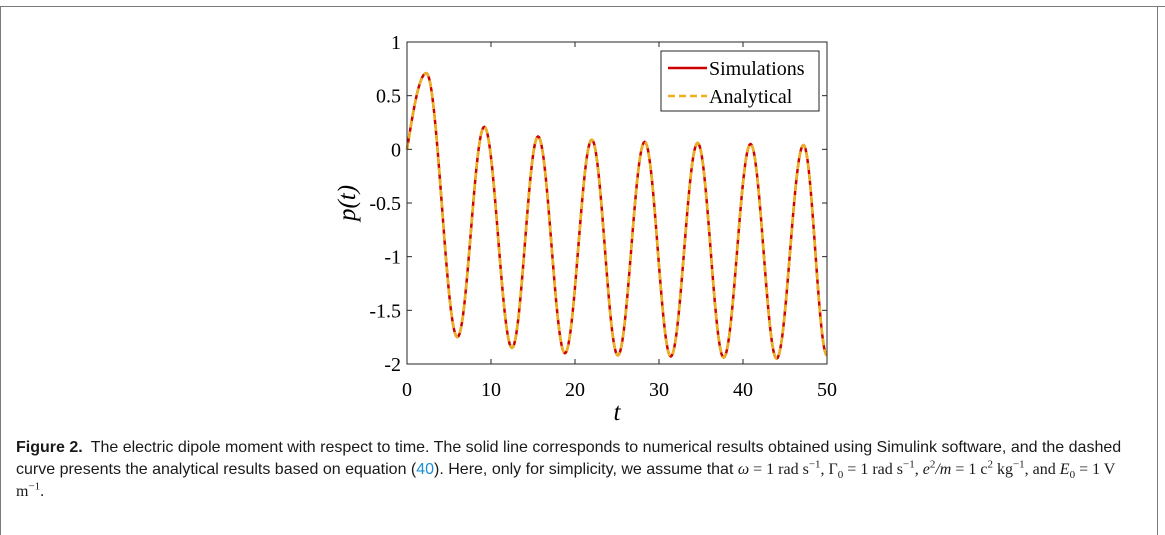 Image resolution: width=1165 pixels, height=535 pixels. Describe the element at coordinates (659, 390) in the screenshot. I see `x-tick-label: 30` at that location.